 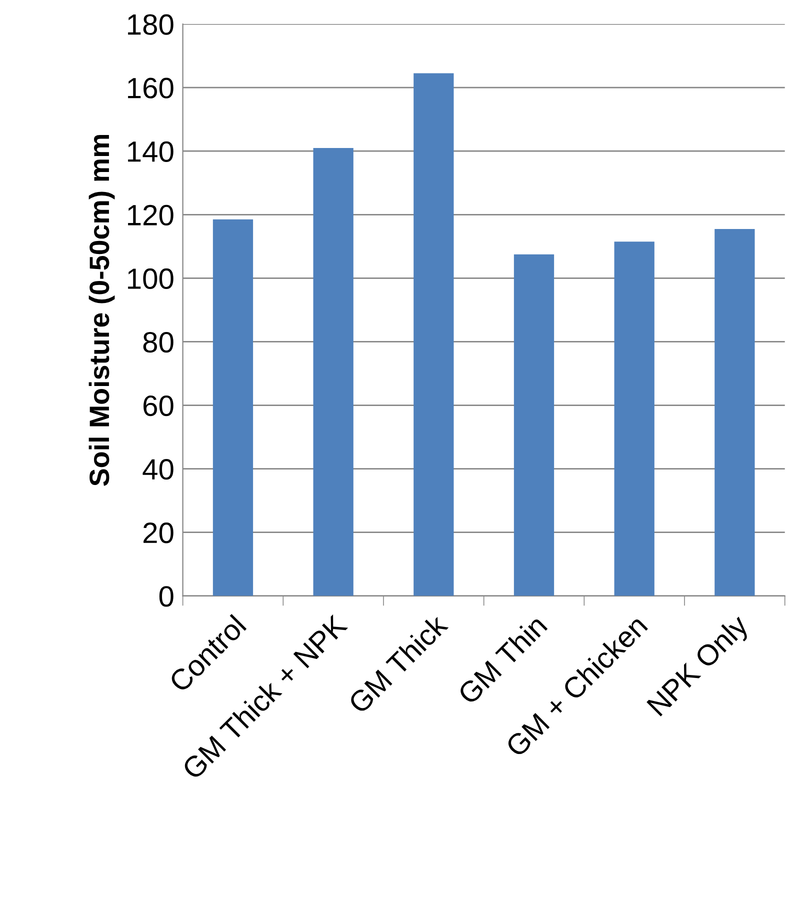 I want to click on y-tick-label: 100, so click(x=151, y=279).